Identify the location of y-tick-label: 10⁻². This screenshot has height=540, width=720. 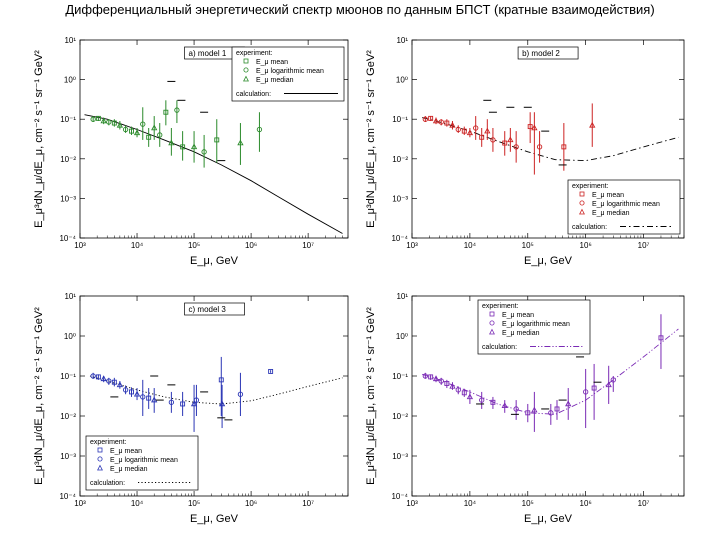
(400, 159).